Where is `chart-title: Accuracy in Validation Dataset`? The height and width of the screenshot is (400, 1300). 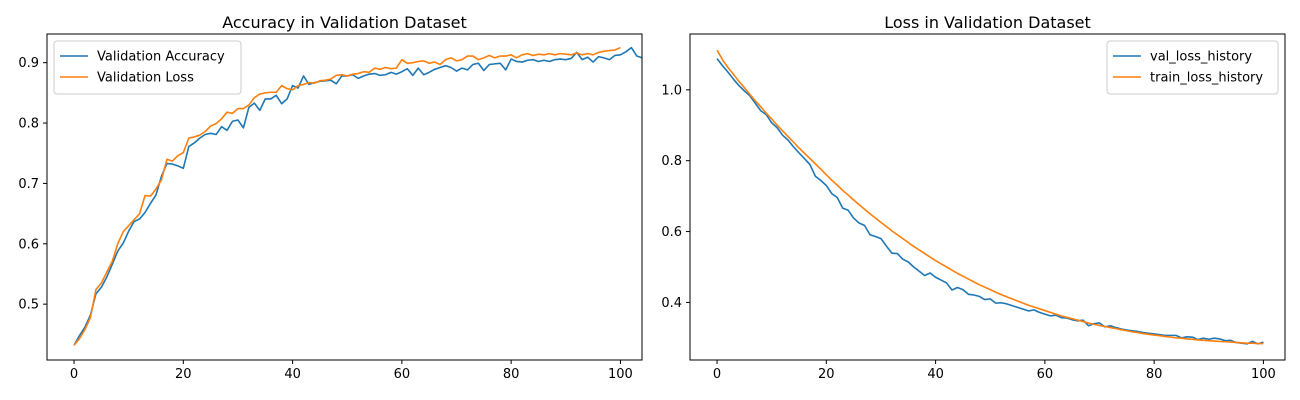
chart-title: Accuracy in Validation Dataset is located at coordinates (344, 22).